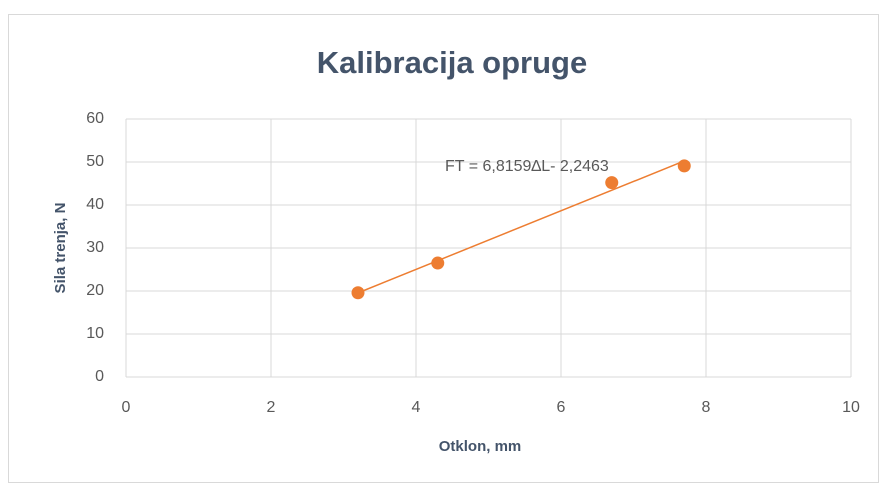 This screenshot has height=483, width=880. What do you see at coordinates (452, 62) in the screenshot?
I see `chart-title: Kalibracija opruge` at bounding box center [452, 62].